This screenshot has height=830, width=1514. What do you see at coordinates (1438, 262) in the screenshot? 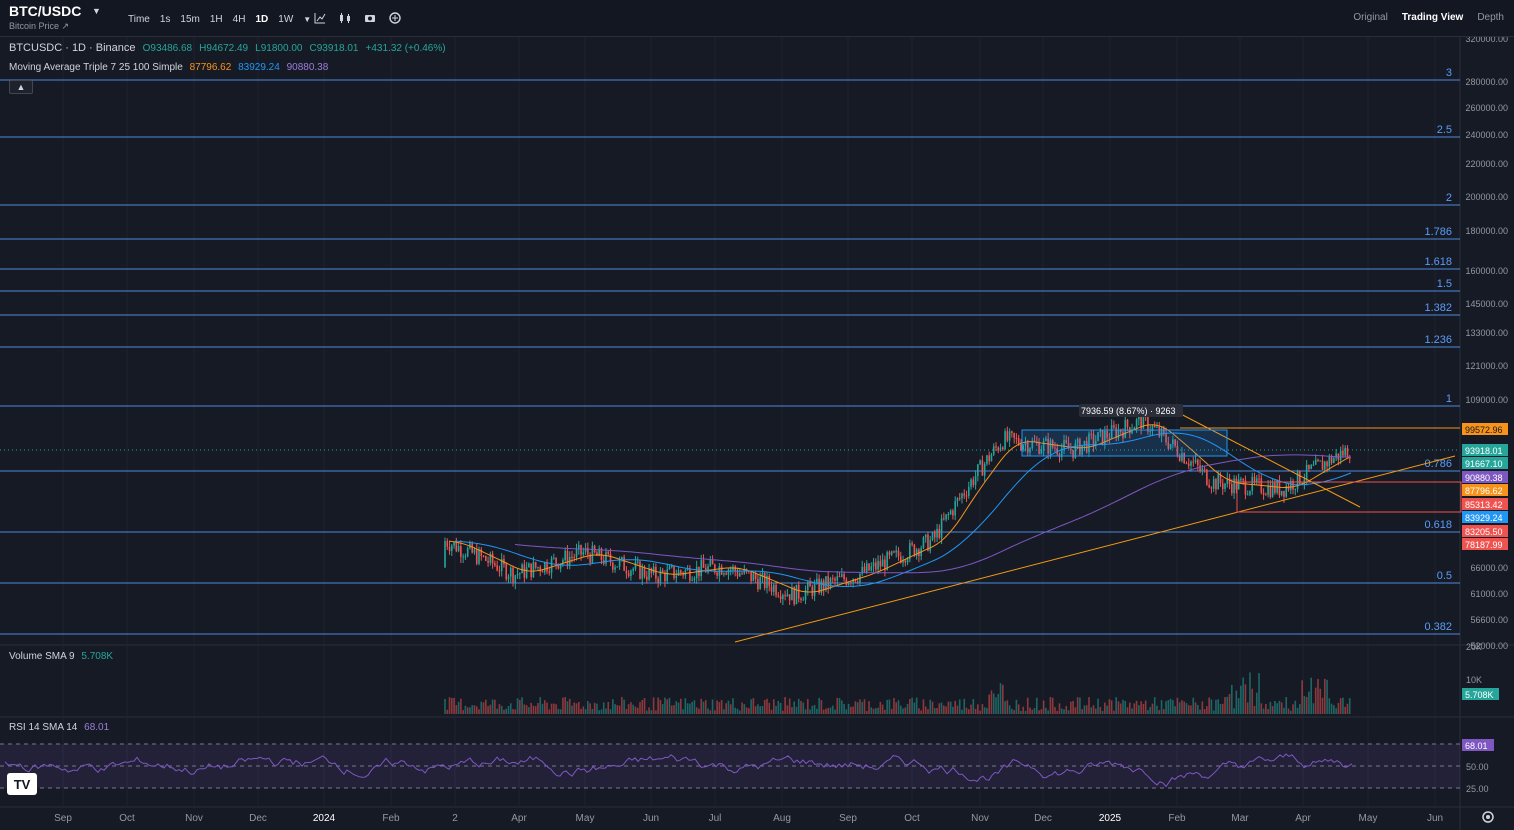
I see `fib-level-label: 1.618` at bounding box center [1438, 262].